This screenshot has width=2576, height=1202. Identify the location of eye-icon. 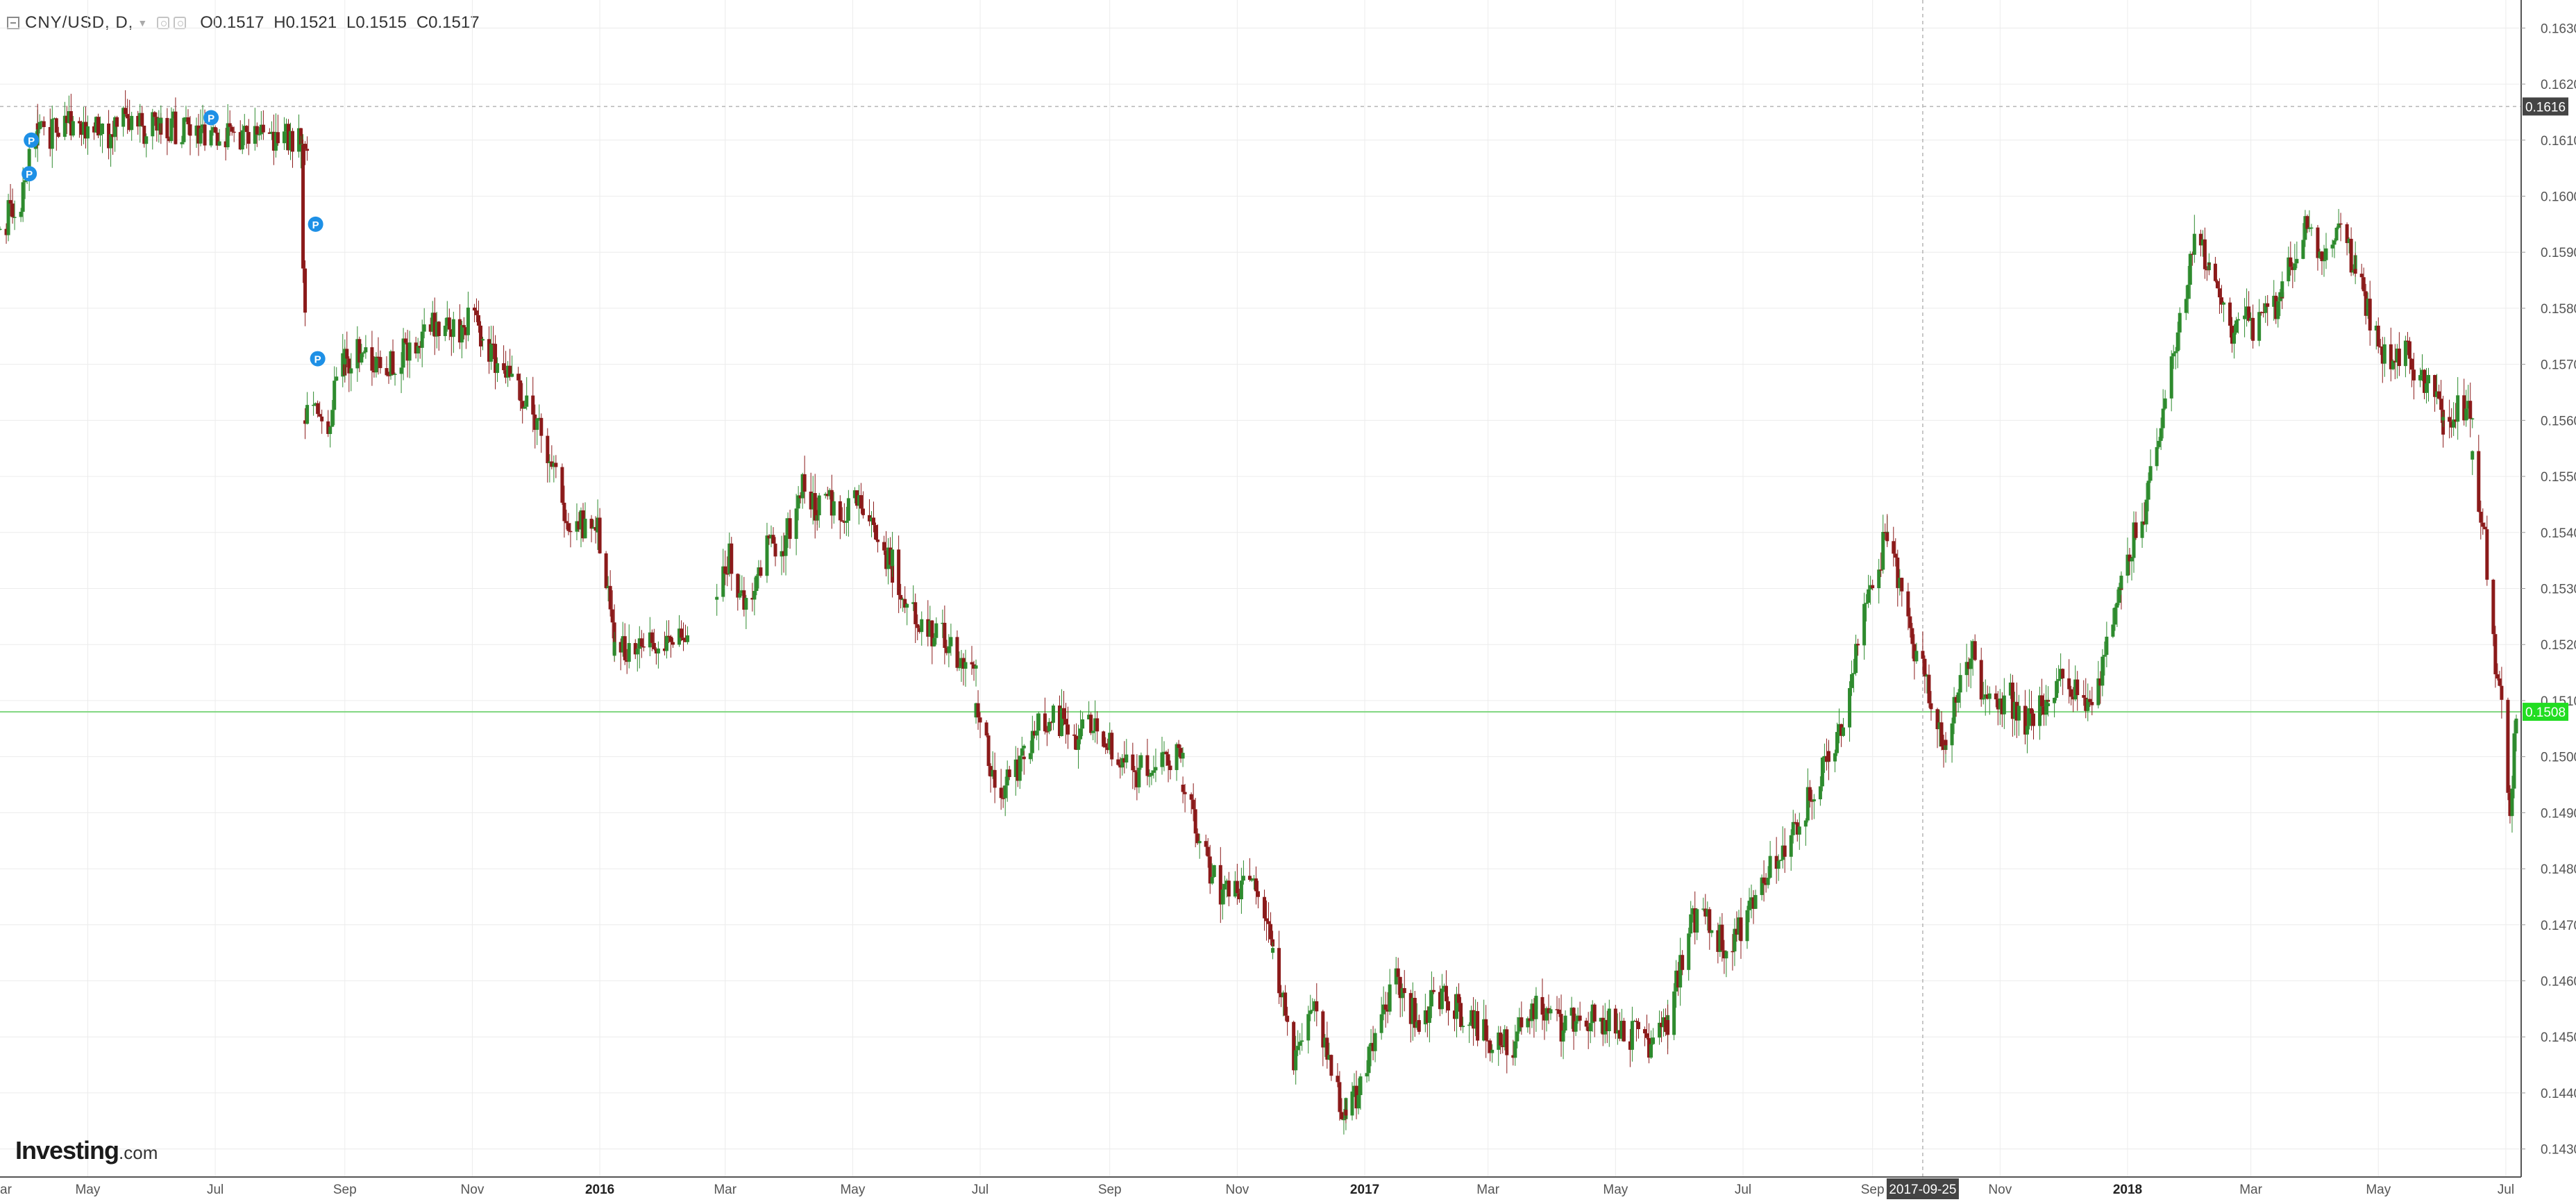
(180, 23).